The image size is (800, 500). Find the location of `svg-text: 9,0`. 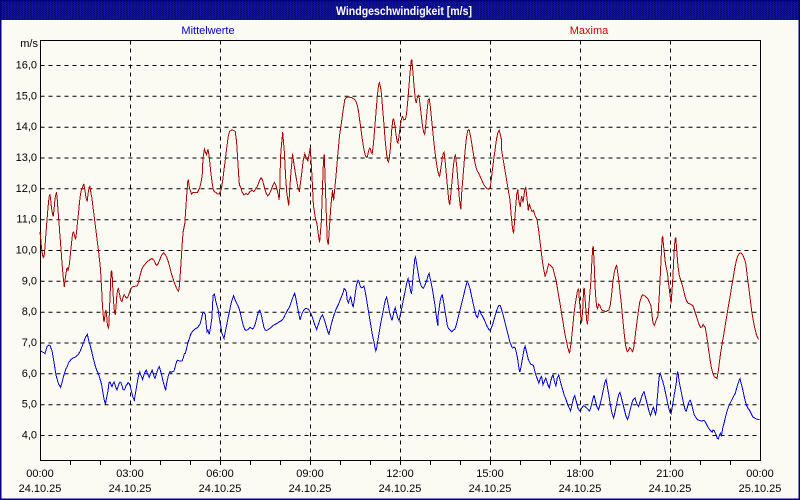

svg-text: 9,0 is located at coordinates (29, 281).